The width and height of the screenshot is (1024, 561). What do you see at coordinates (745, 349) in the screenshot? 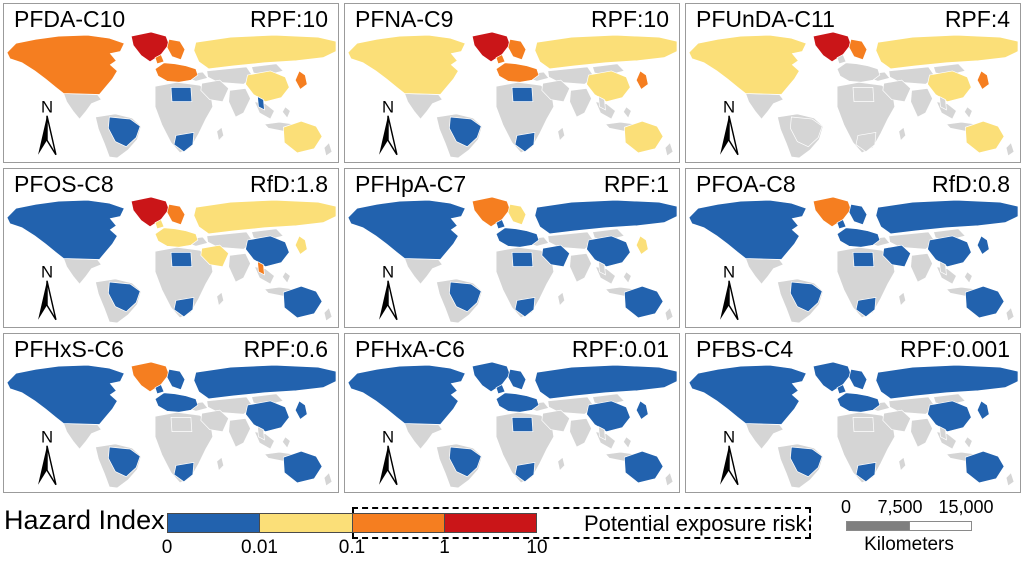
I see `compound-label: PFBS-C4` at bounding box center [745, 349].